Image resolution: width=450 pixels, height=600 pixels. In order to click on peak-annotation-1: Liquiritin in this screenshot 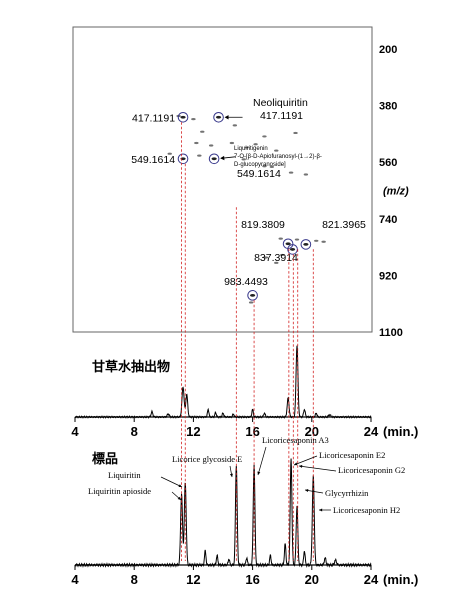, I will do `click(124, 475)`.